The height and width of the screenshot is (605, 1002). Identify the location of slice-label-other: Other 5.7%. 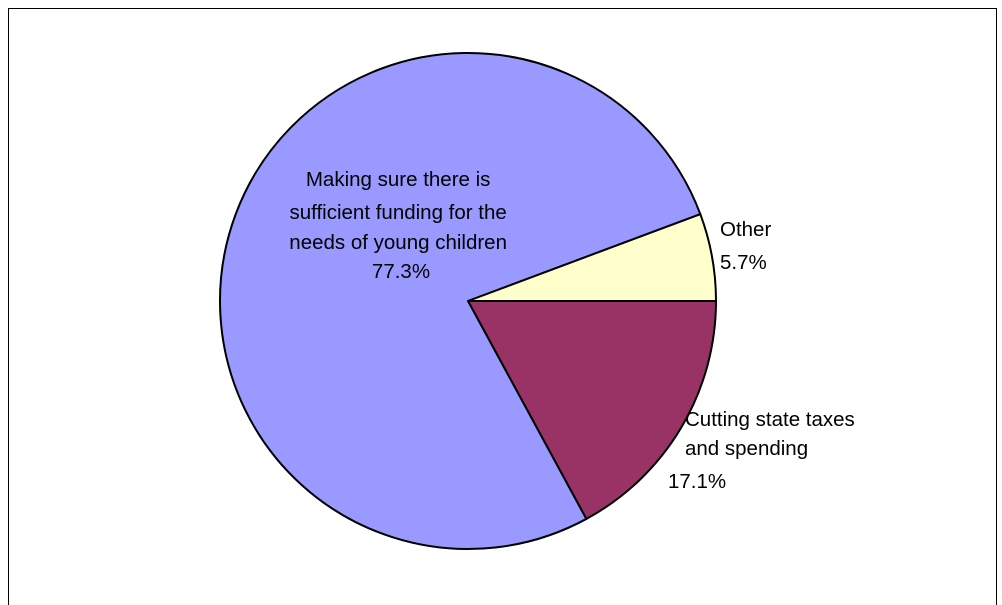
(748, 246).